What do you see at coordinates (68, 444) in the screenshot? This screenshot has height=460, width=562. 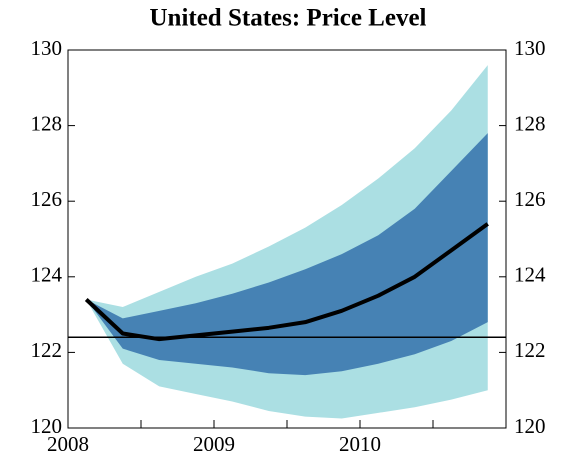 I see `x-tick-label: 2008` at bounding box center [68, 444].